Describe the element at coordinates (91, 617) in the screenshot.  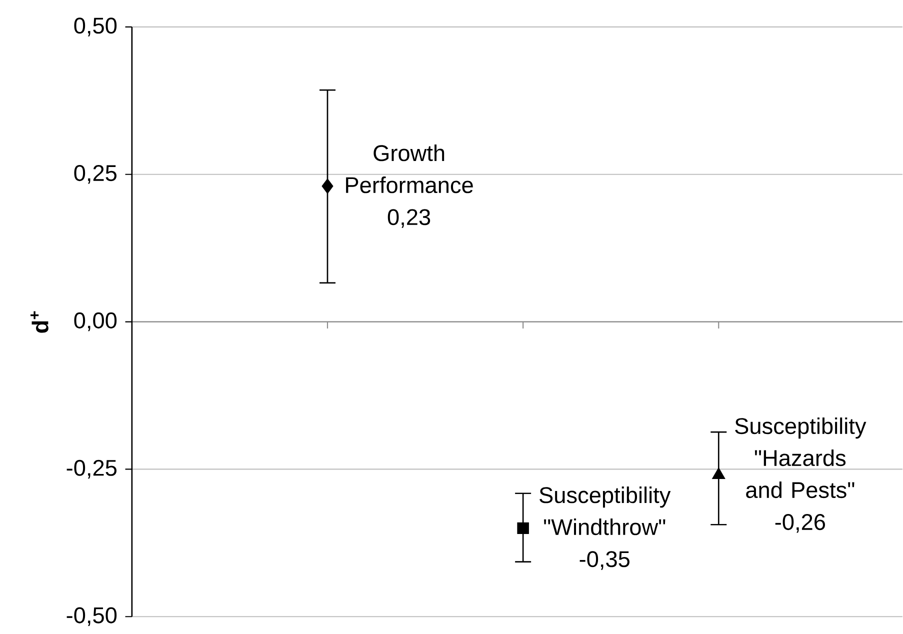
I see `y-tick-label: -0,50` at that location.